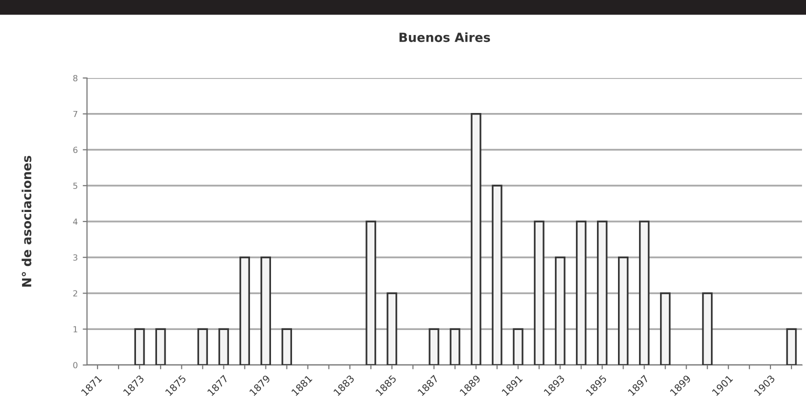  Describe the element at coordinates (75, 150) in the screenshot. I see `y-tick-label: 6` at that location.